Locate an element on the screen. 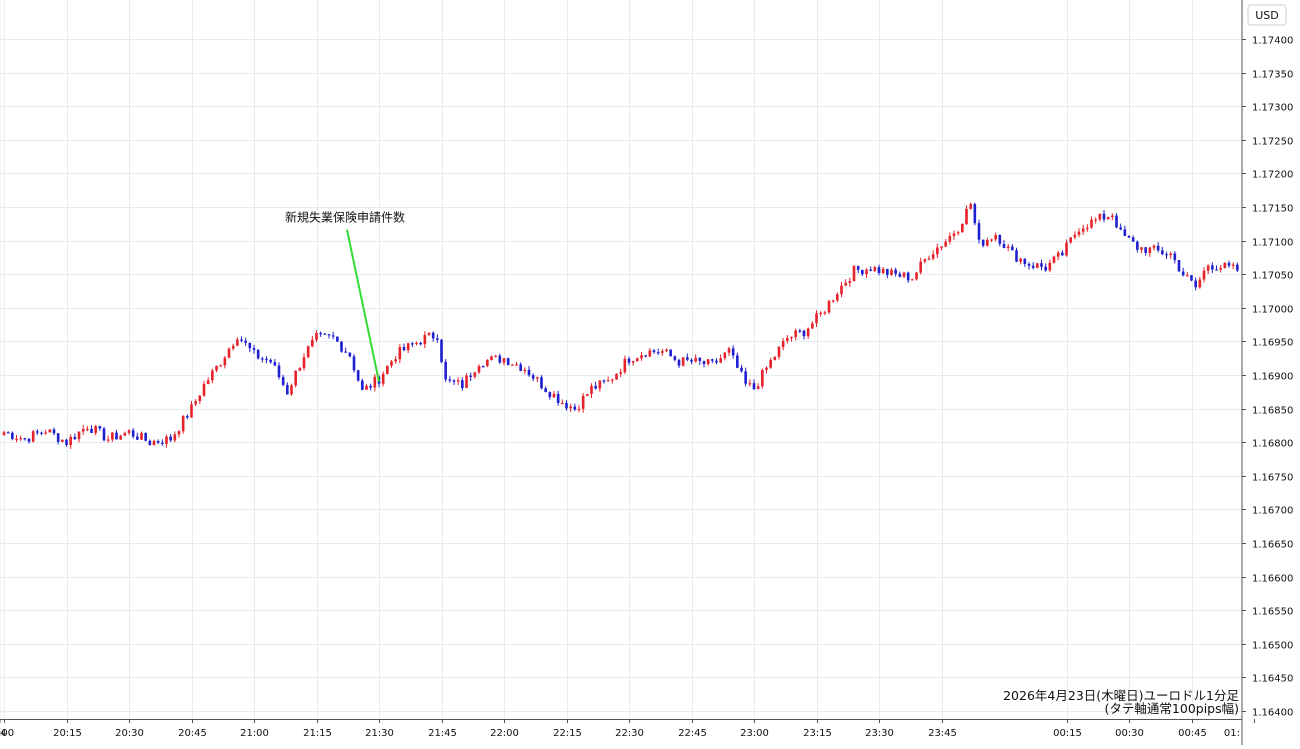  time-tick-label: 23:15 is located at coordinates (817, 733).